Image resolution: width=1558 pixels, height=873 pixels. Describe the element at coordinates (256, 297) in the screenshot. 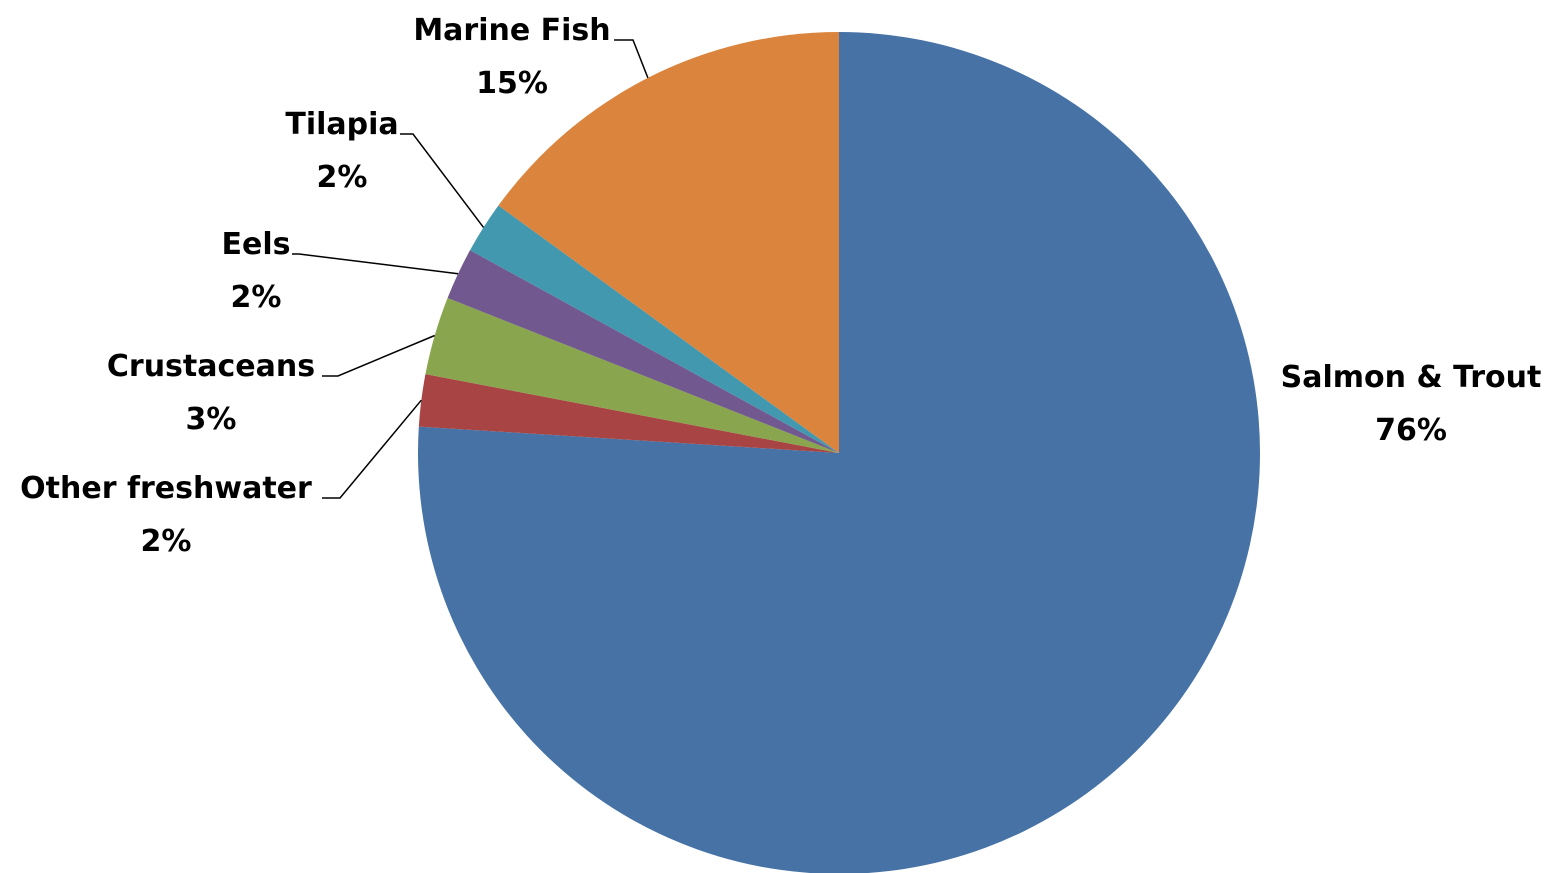

I see `label-eels-percent: 2%` at that location.